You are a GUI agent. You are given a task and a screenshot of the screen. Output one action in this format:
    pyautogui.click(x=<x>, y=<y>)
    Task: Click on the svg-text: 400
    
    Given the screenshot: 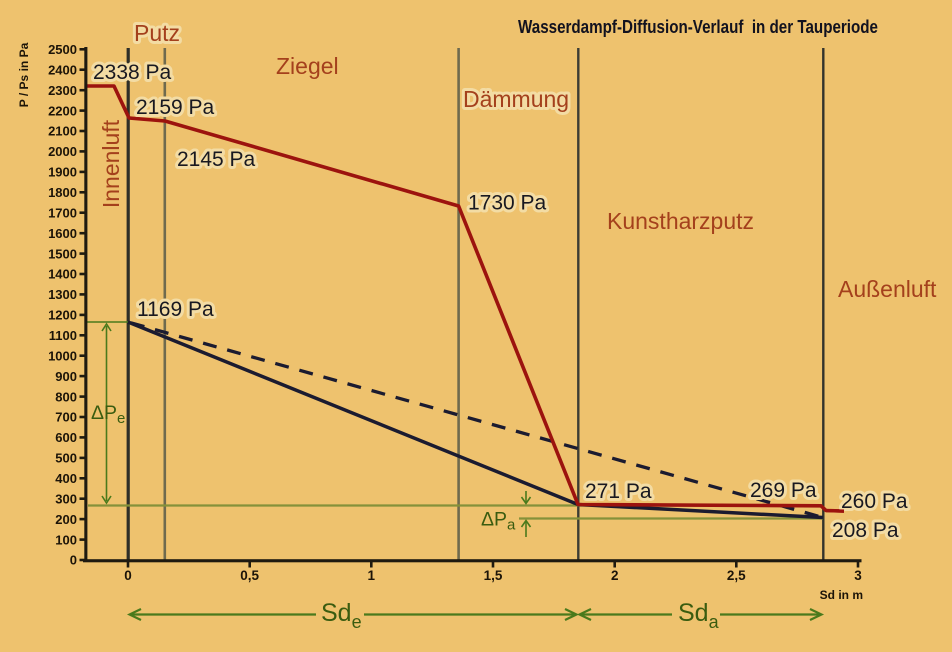 What is the action you would take?
    pyautogui.click(x=66, y=478)
    